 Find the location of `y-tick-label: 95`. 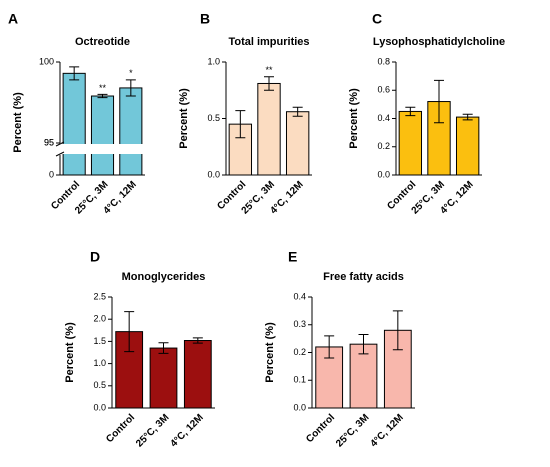

y-tick-label: 95 is located at coordinates (49, 142).